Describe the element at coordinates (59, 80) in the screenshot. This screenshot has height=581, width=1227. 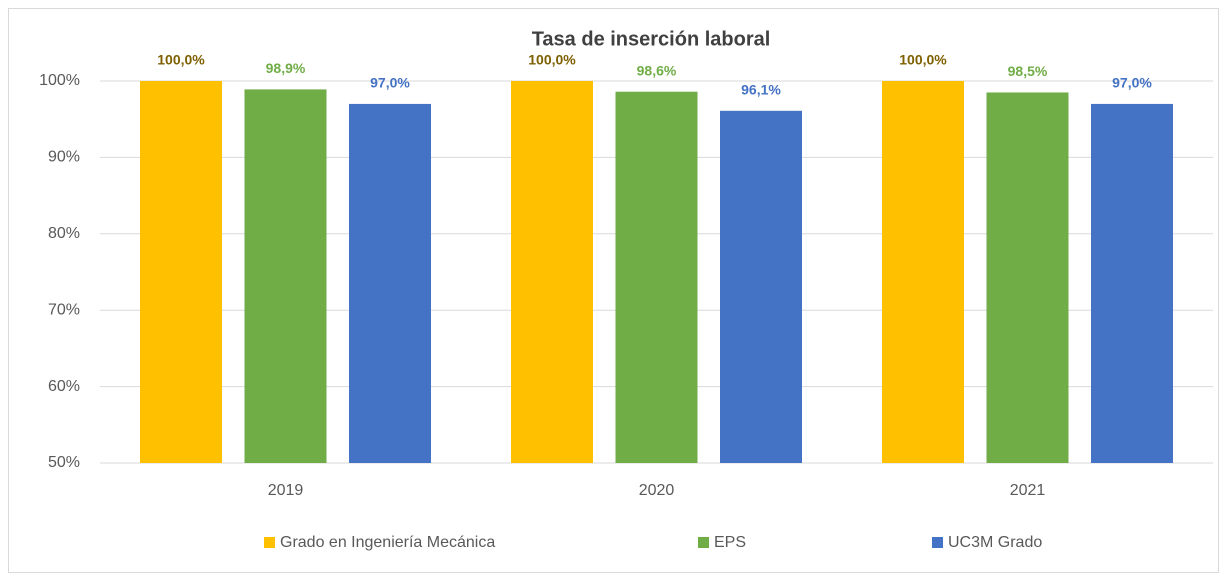
I see `y-tick-label: 100%` at that location.